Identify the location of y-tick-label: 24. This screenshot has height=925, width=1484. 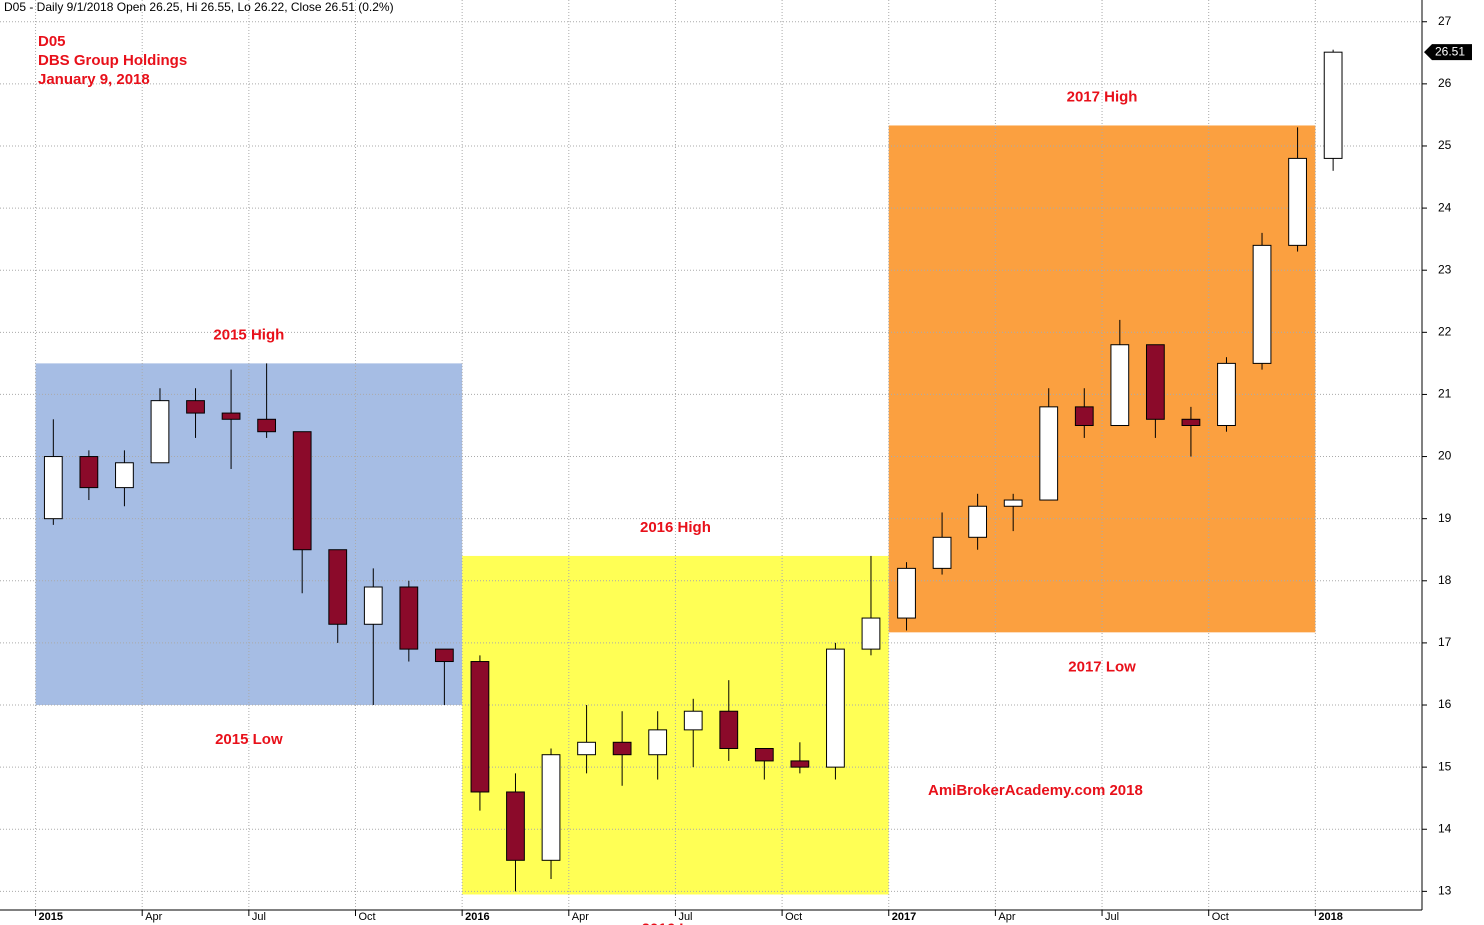
(1445, 207).